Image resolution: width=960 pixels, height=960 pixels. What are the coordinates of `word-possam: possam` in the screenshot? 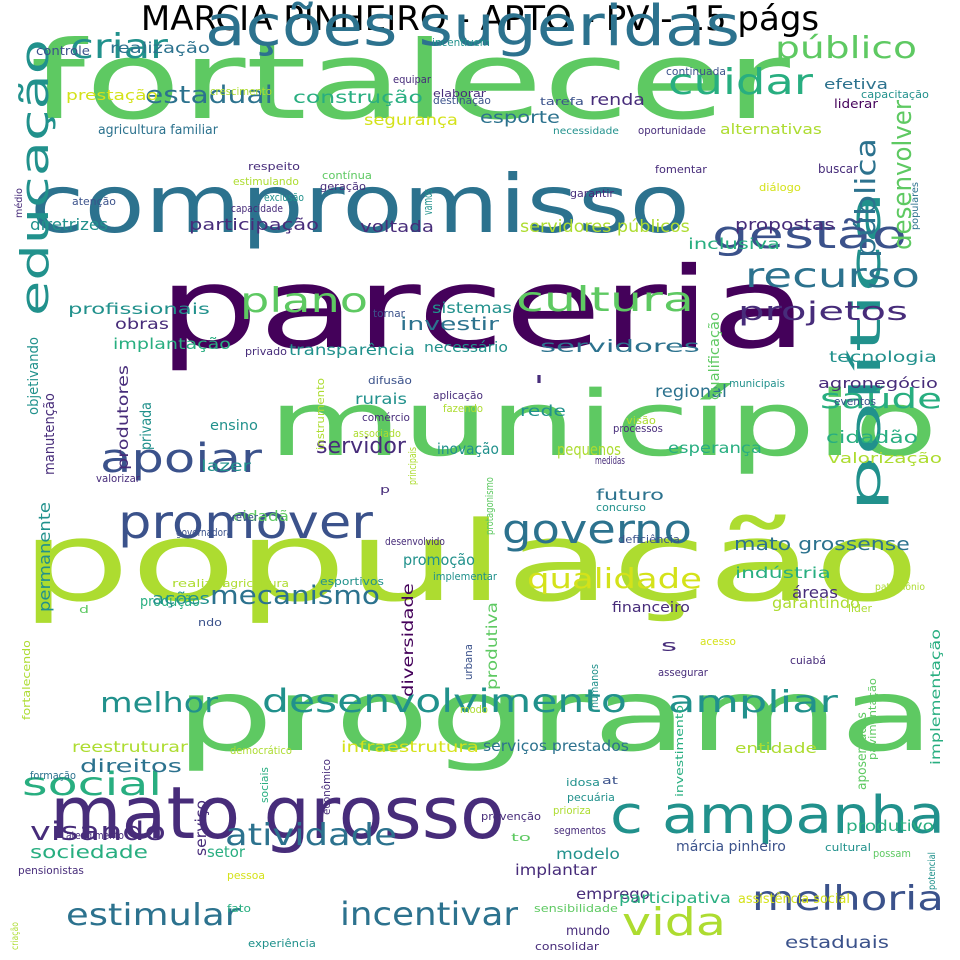 It's located at (892, 853).